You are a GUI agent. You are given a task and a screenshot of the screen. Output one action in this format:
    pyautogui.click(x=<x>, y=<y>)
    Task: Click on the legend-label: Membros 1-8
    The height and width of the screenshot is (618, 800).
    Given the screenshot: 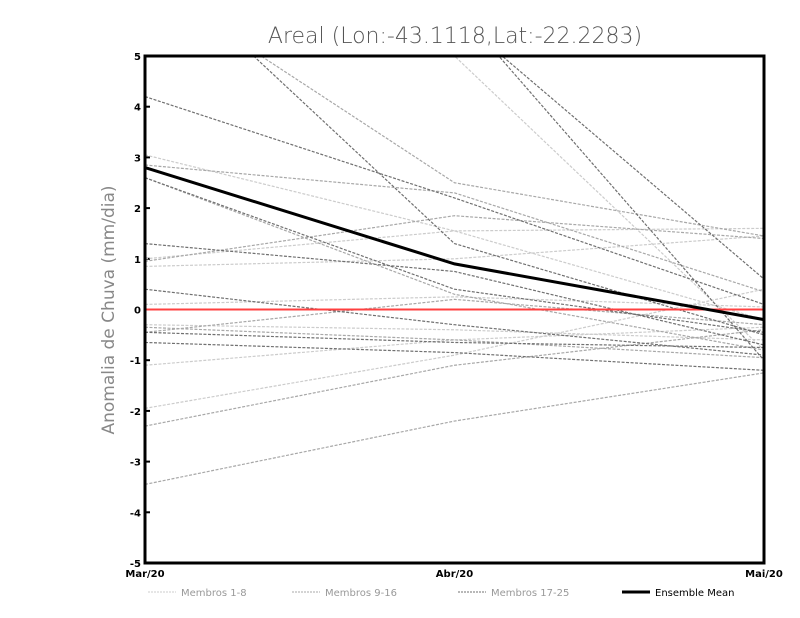 What is the action you would take?
    pyautogui.click(x=214, y=593)
    